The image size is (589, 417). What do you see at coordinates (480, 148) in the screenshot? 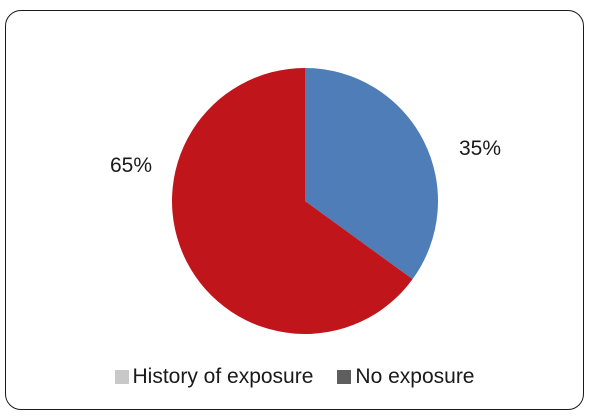
I see `pie-label-history-of-exposure: 35%` at bounding box center [480, 148].